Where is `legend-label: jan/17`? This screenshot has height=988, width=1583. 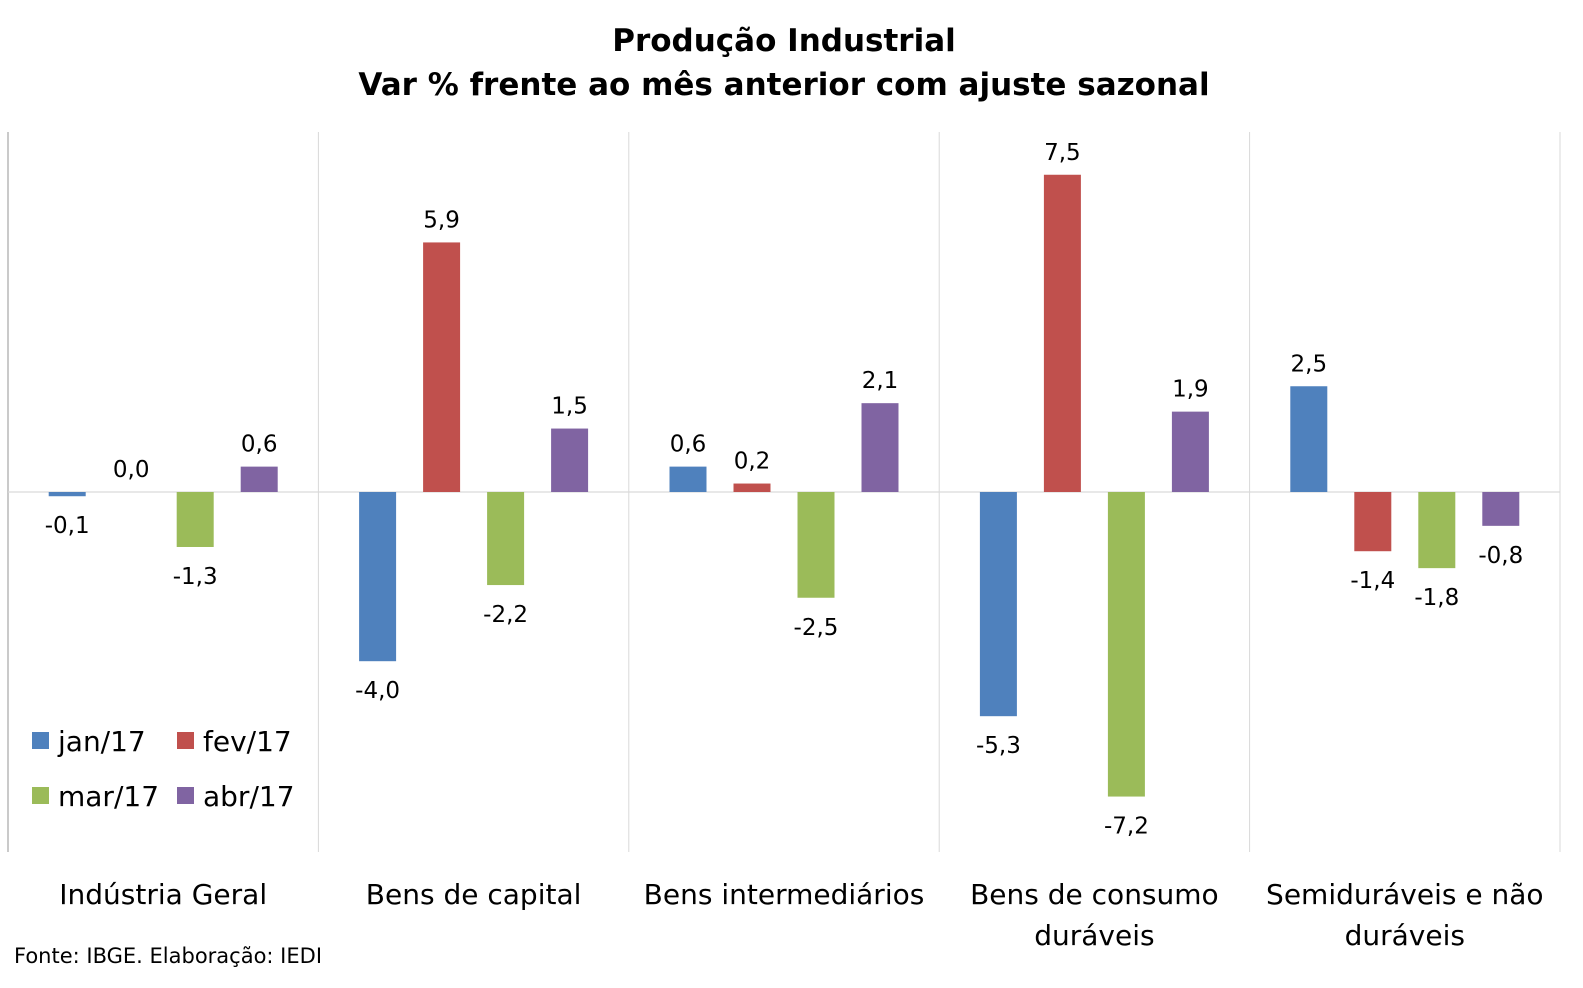
legend-label: jan/17 is located at coordinates (101, 741).